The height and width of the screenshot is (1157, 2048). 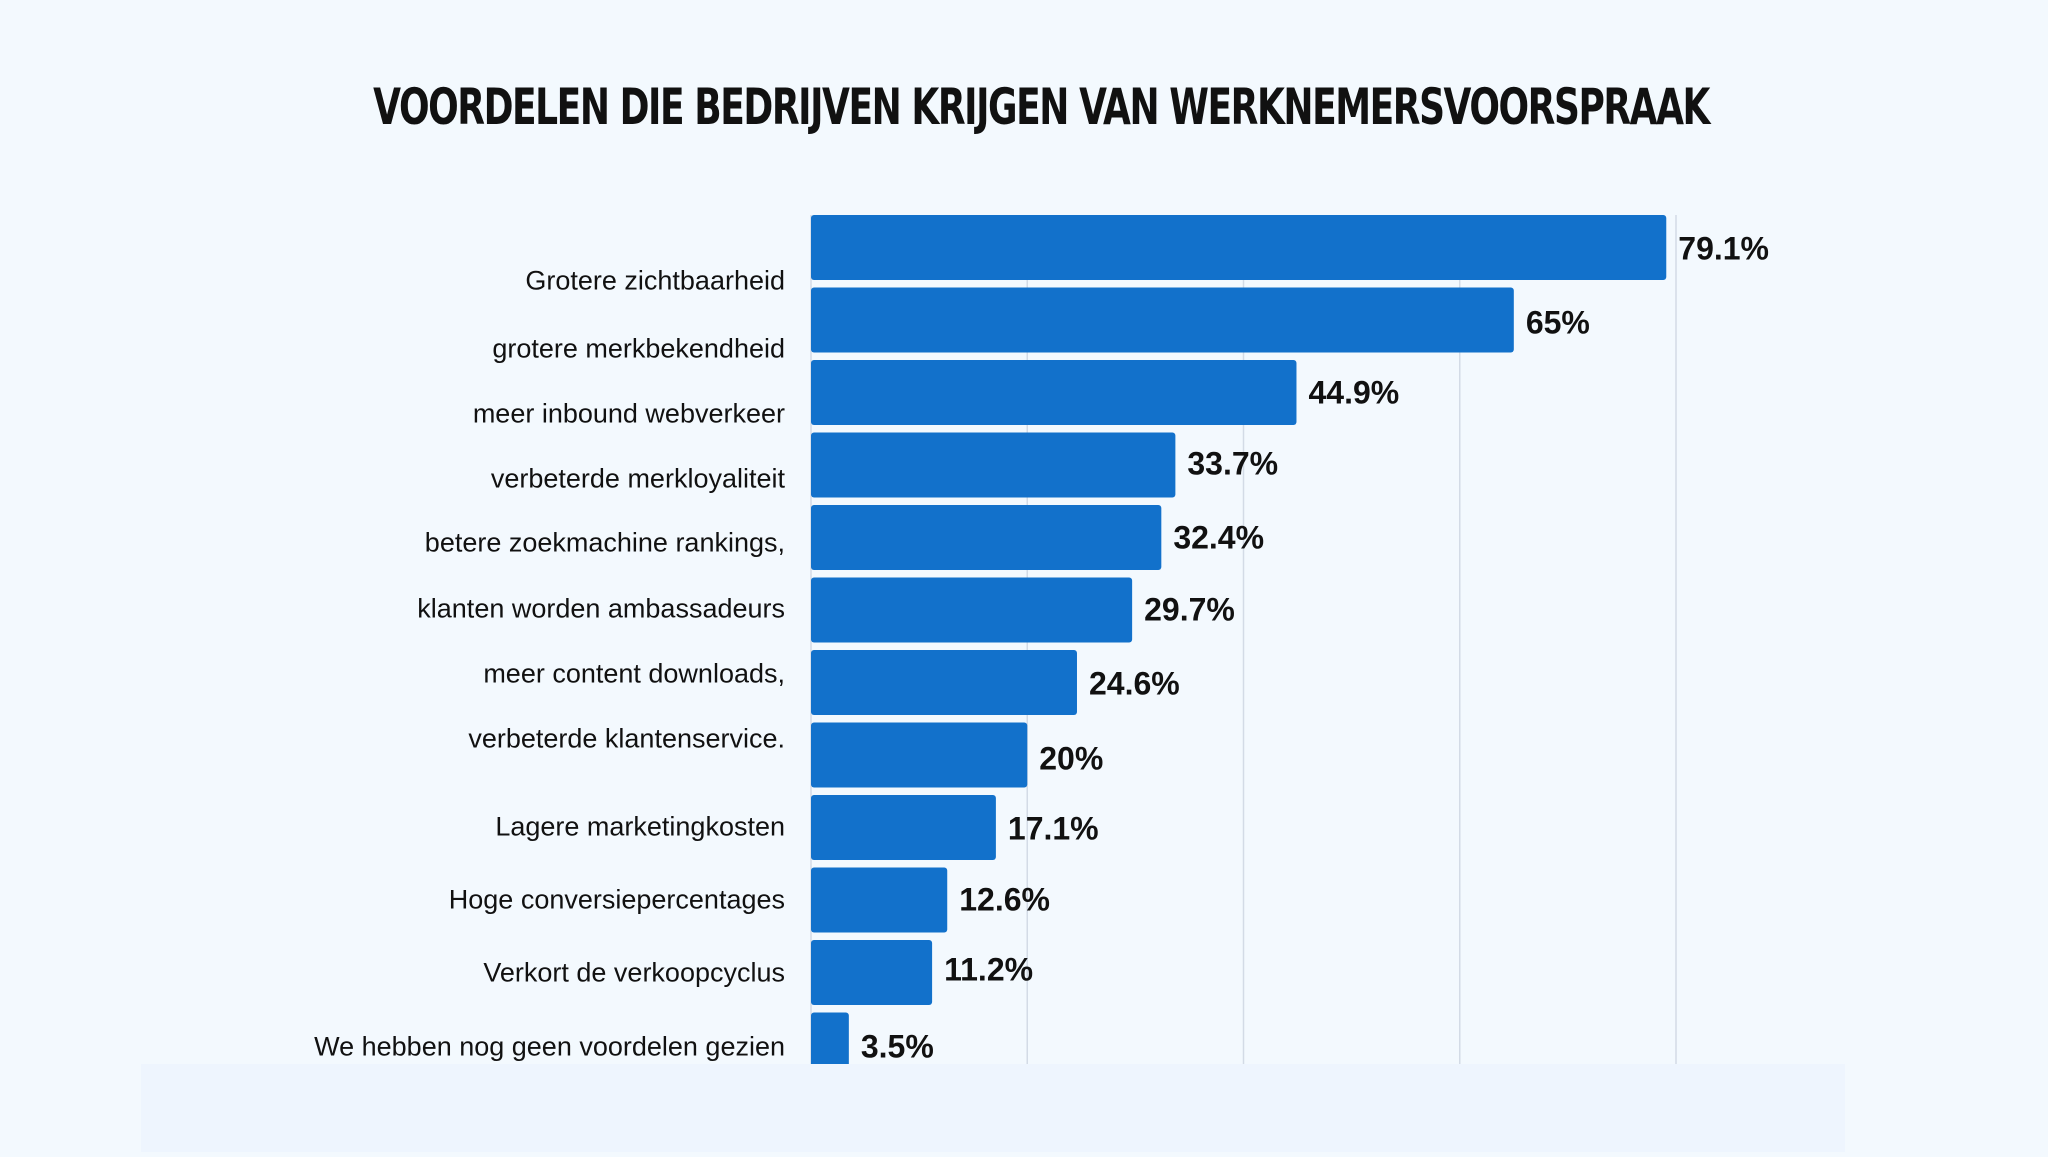 What do you see at coordinates (1219, 537) in the screenshot?
I see `data-label: 32.4%` at bounding box center [1219, 537].